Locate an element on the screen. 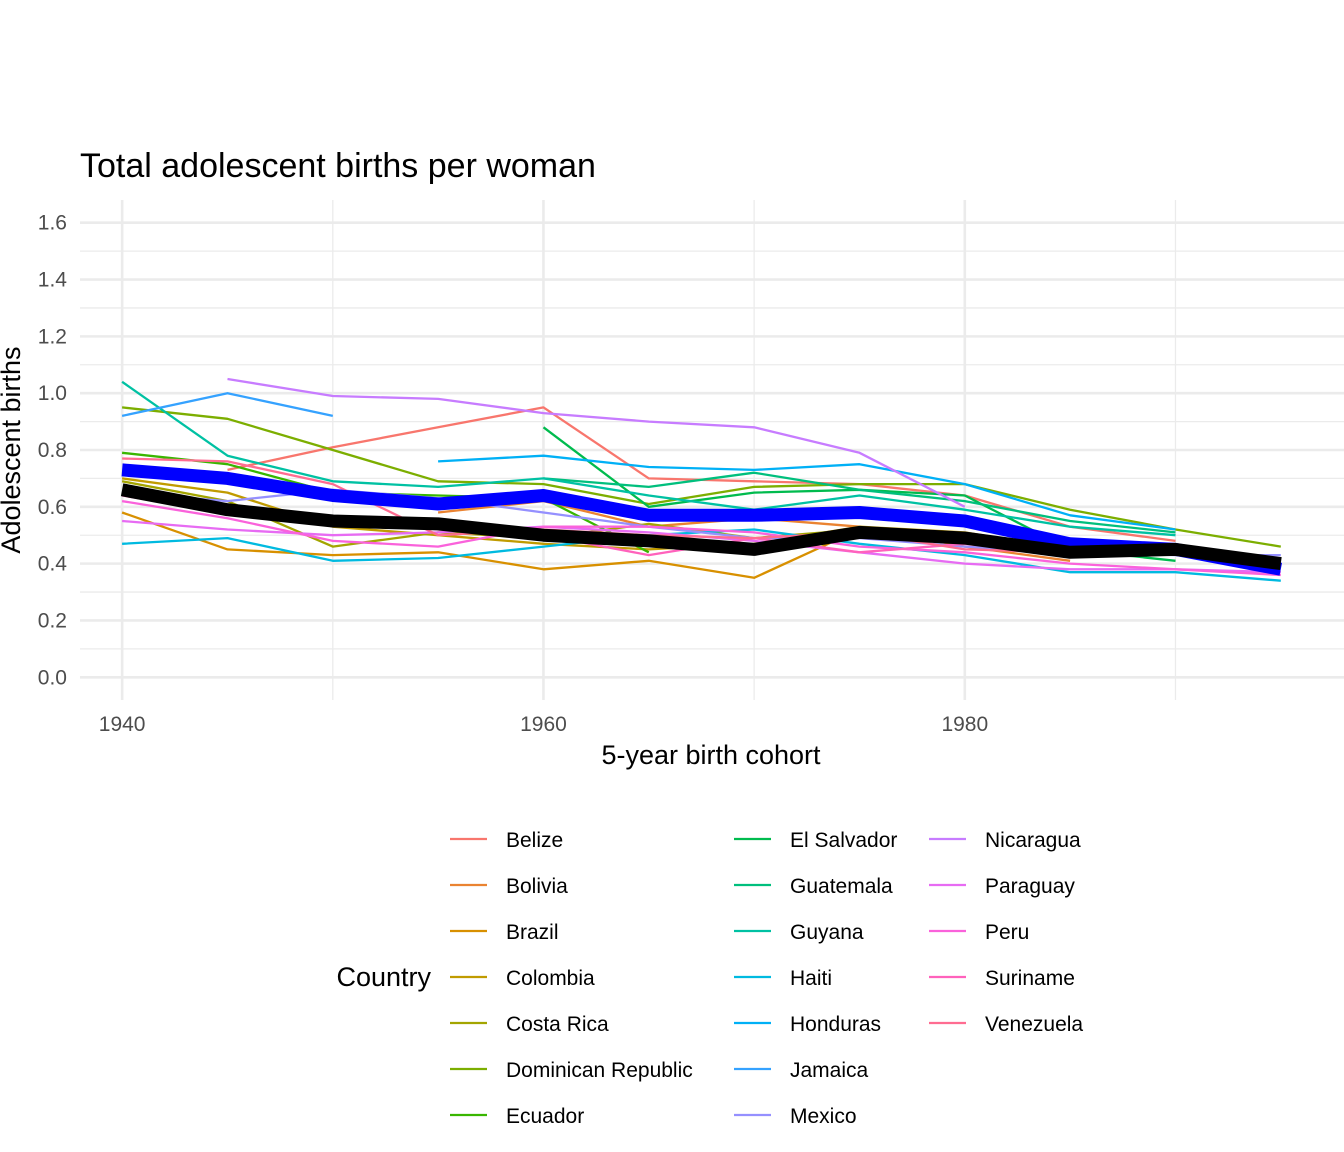 The height and width of the screenshot is (1152, 1344). y-axis-ticks: 0.0 0.2 0.4 0.6 0.8 1.0 1.2 1.4 1.6 is located at coordinates (53, 451).